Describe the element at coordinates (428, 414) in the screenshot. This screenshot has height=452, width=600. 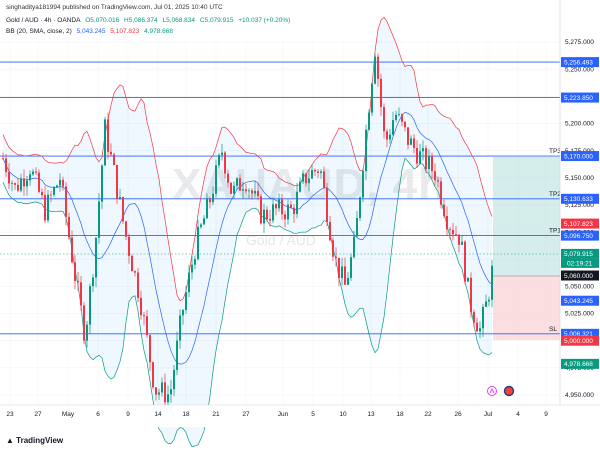
I see `time-tick-label: 22` at that location.